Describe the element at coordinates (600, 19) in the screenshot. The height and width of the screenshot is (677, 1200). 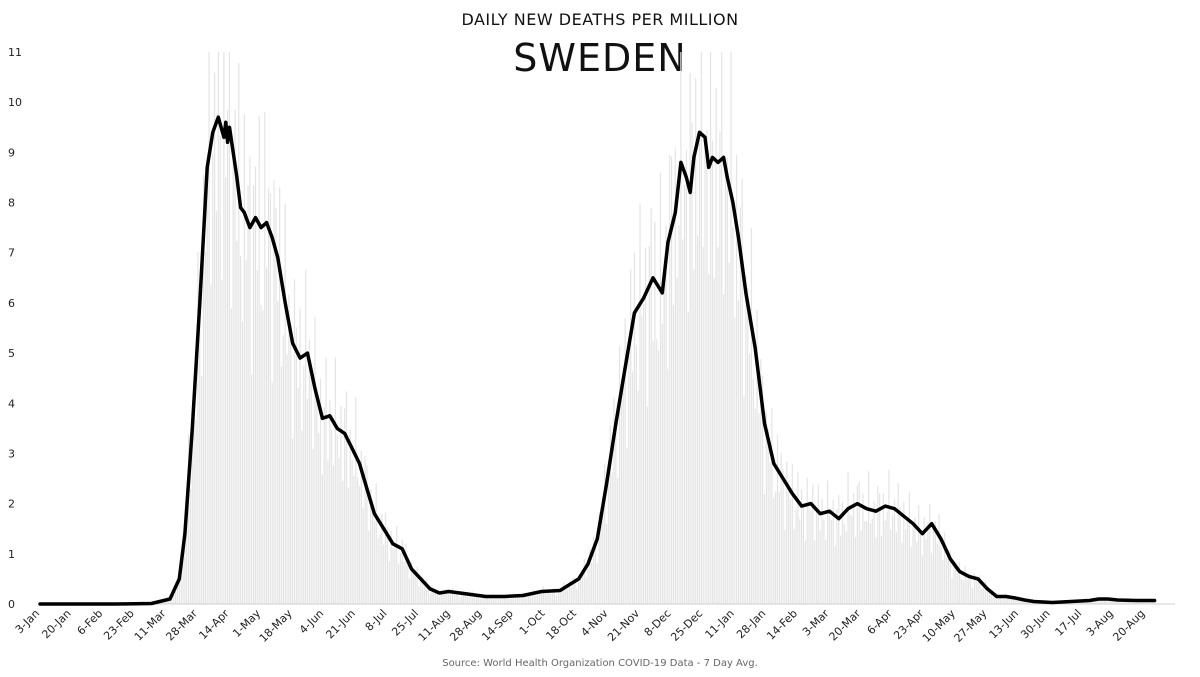
I see `chart-subtitle: DAILY NEW DEATHS PER MILLION` at that location.